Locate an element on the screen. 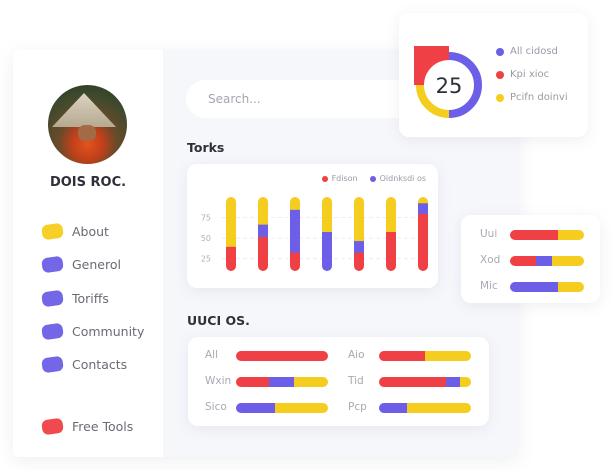  sidebar-item-label: Free Tools is located at coordinates (103, 426).